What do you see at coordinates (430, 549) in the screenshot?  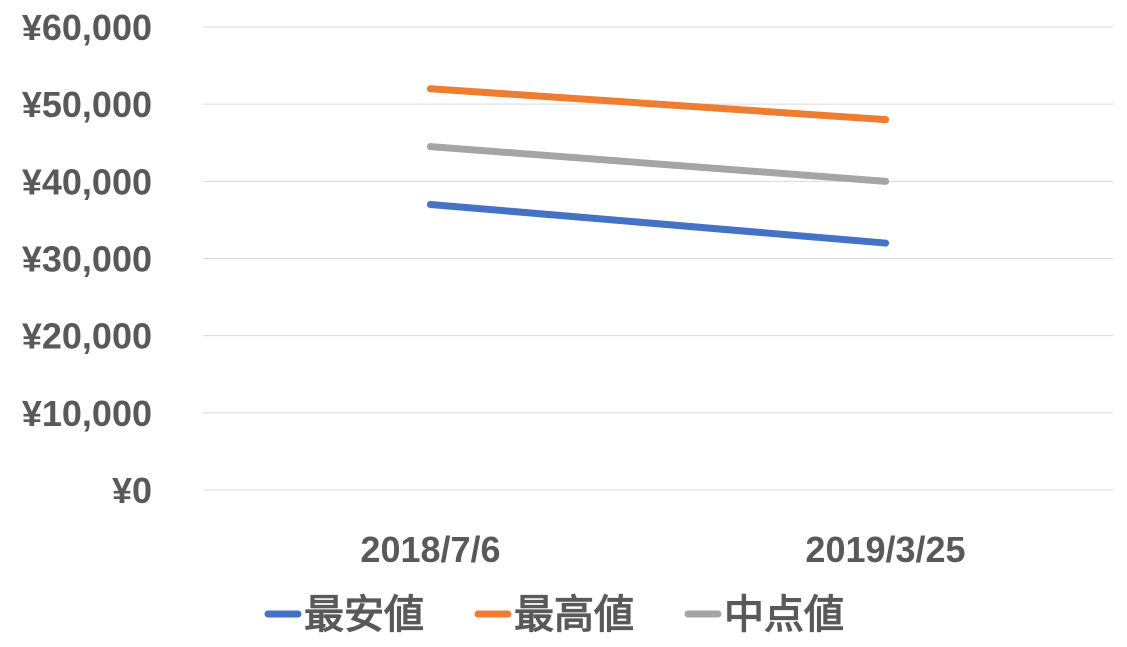 I see `x-tick-label: 2018/7/6` at bounding box center [430, 549].